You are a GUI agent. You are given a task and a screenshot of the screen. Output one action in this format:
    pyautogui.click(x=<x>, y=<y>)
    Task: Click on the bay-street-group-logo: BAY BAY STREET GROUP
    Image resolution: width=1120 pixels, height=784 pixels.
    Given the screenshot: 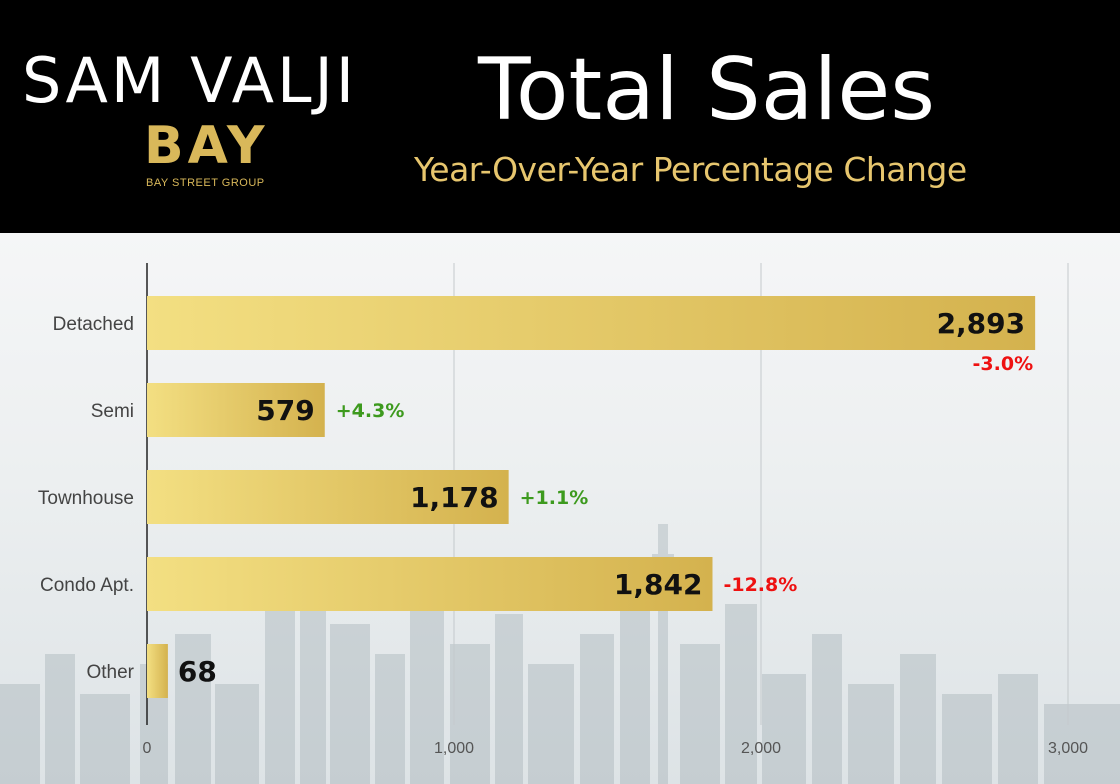 What is the action you would take?
    pyautogui.click(x=205, y=154)
    